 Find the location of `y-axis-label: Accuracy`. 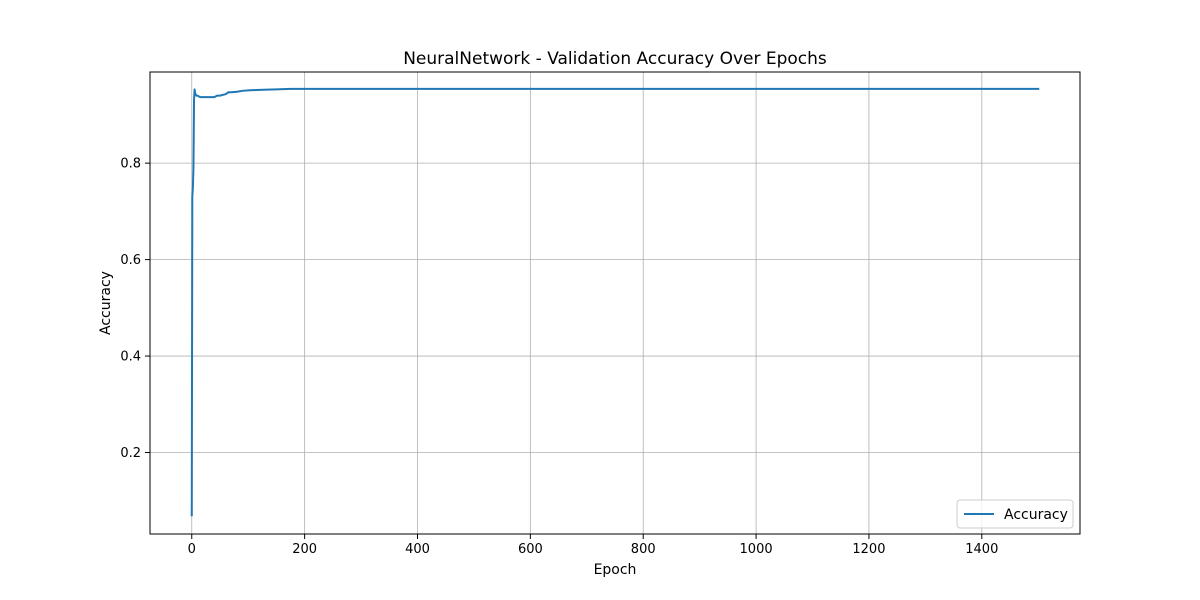

y-axis-label: Accuracy is located at coordinates (106, 303).